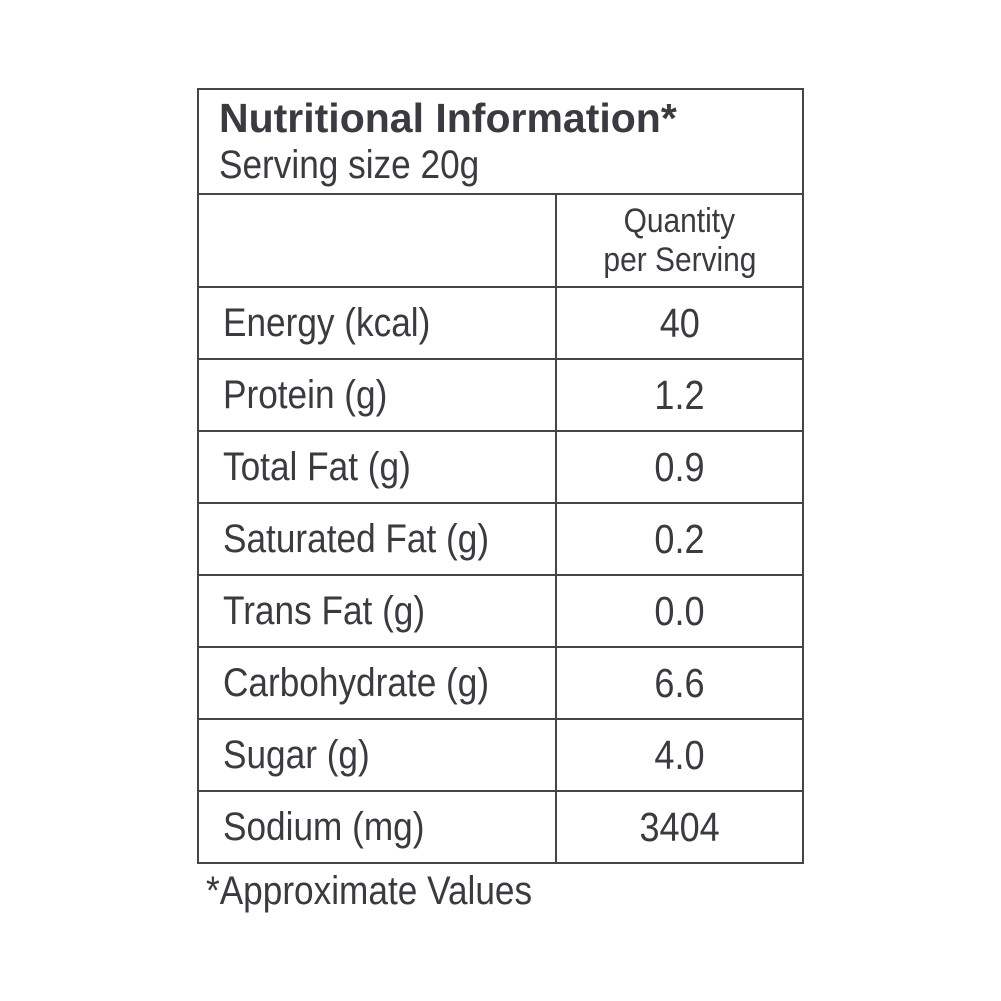 This screenshot has height=1001, width=1001. Describe the element at coordinates (369, 891) in the screenshot. I see `footnote-text: *Approximate Values` at that location.